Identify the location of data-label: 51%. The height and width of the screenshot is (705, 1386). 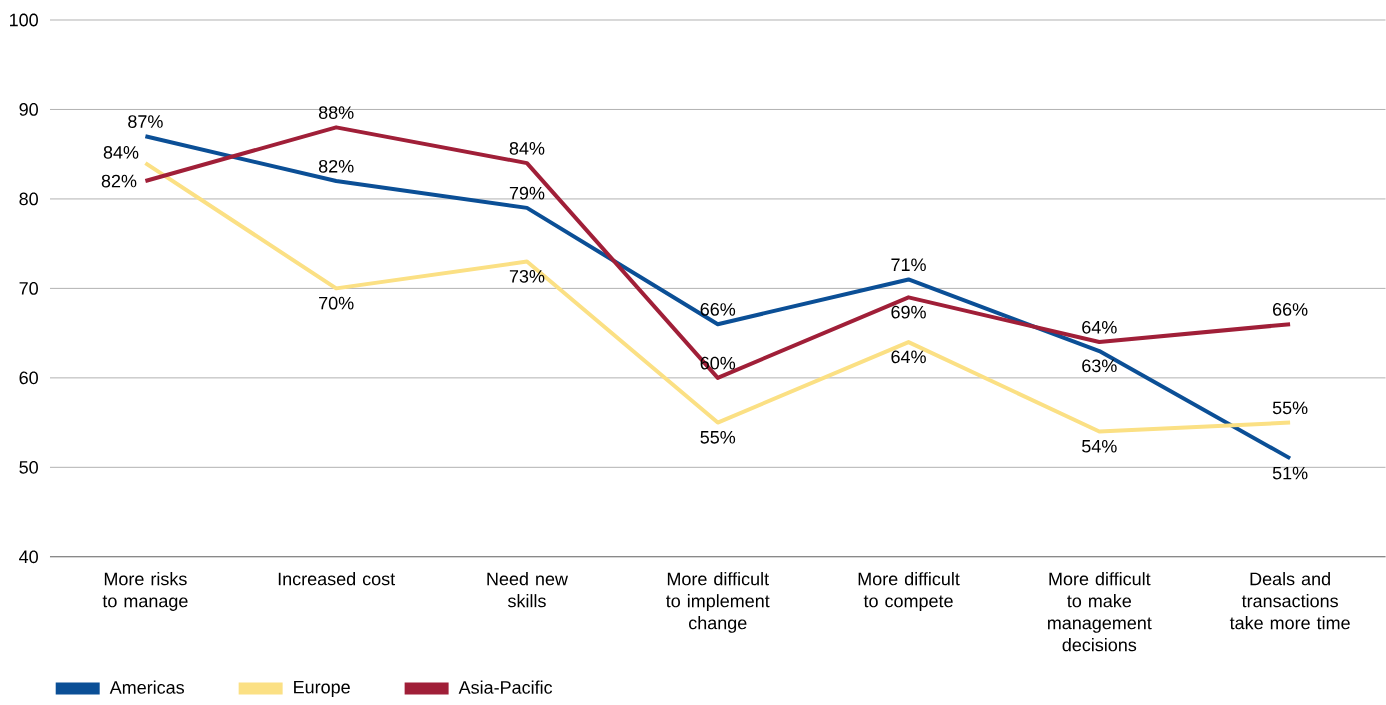
(1290, 473).